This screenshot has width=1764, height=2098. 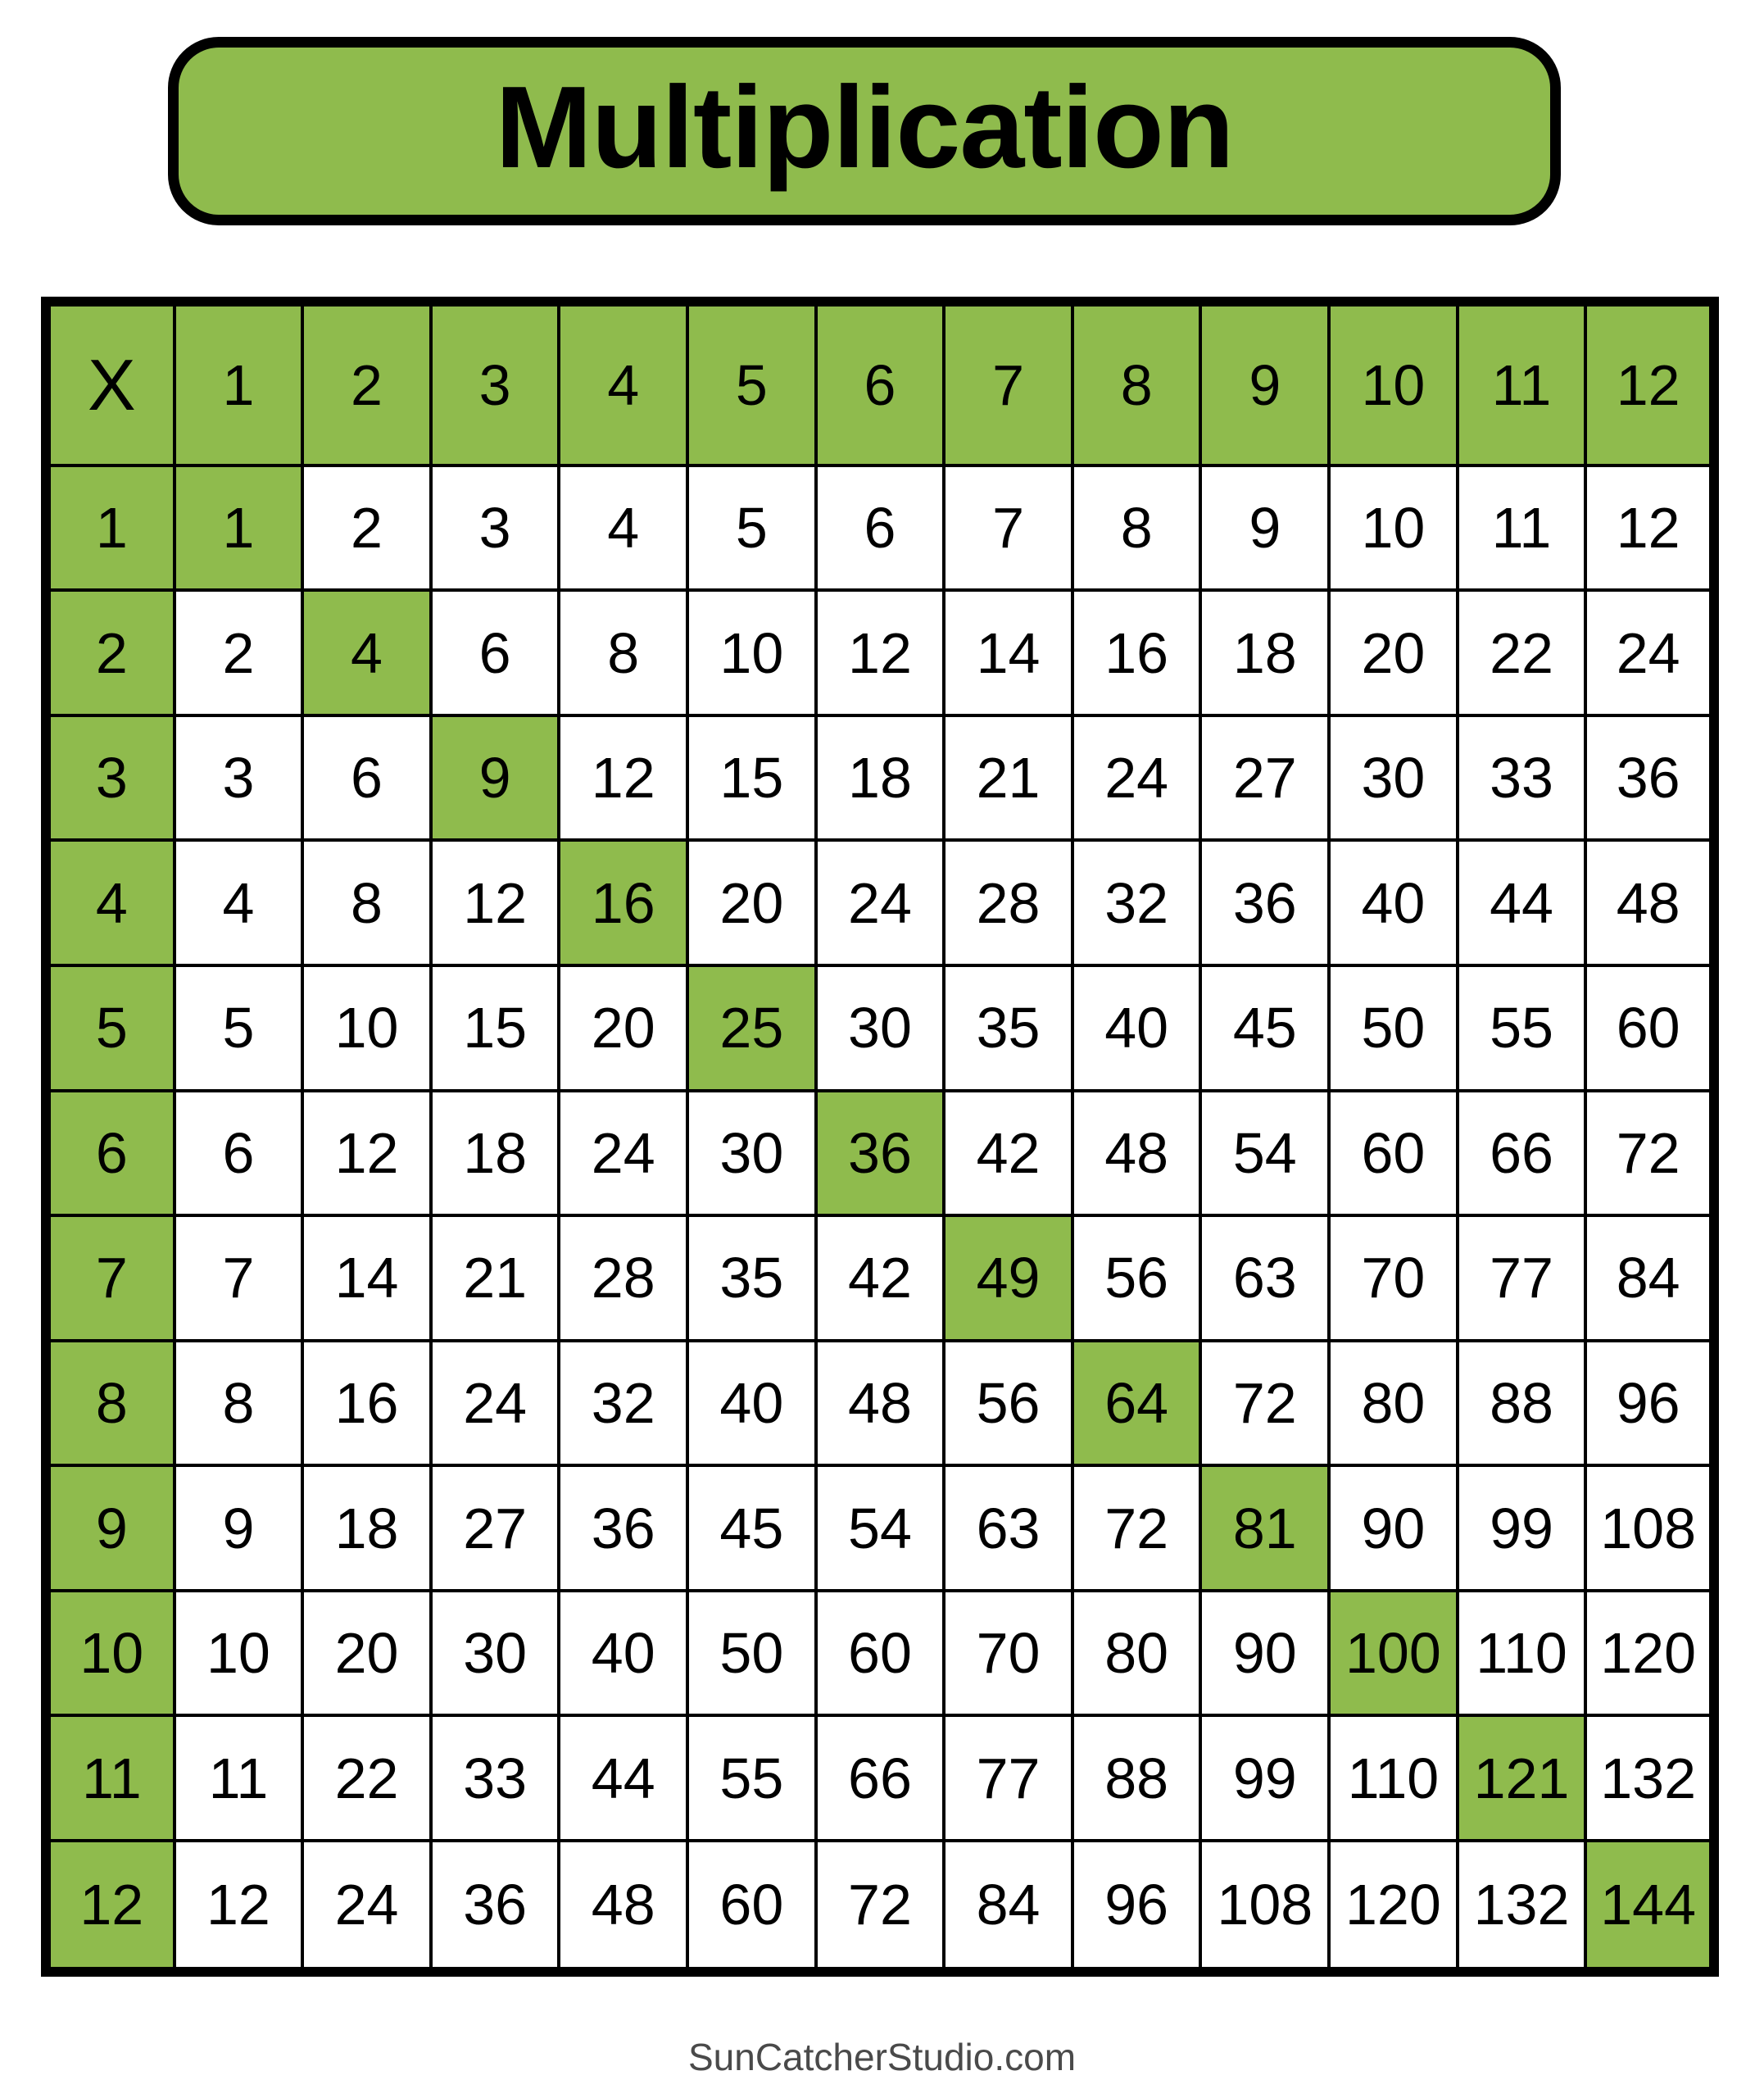 I want to click on footer-credit: SunCatcherStudio.com, so click(x=882, y=2057).